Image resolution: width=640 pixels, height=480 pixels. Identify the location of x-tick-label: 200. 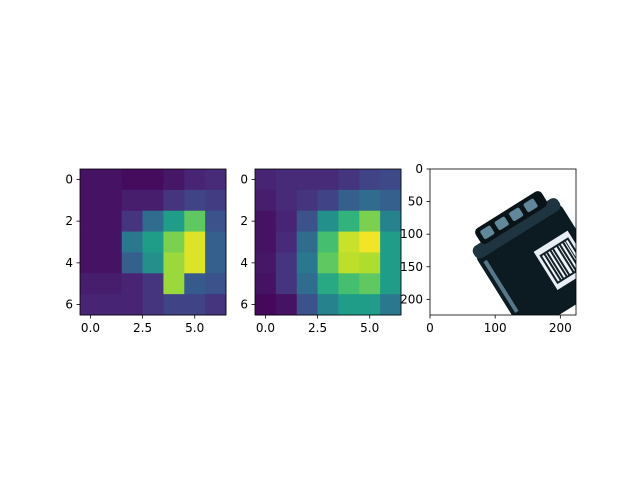
(560, 328).